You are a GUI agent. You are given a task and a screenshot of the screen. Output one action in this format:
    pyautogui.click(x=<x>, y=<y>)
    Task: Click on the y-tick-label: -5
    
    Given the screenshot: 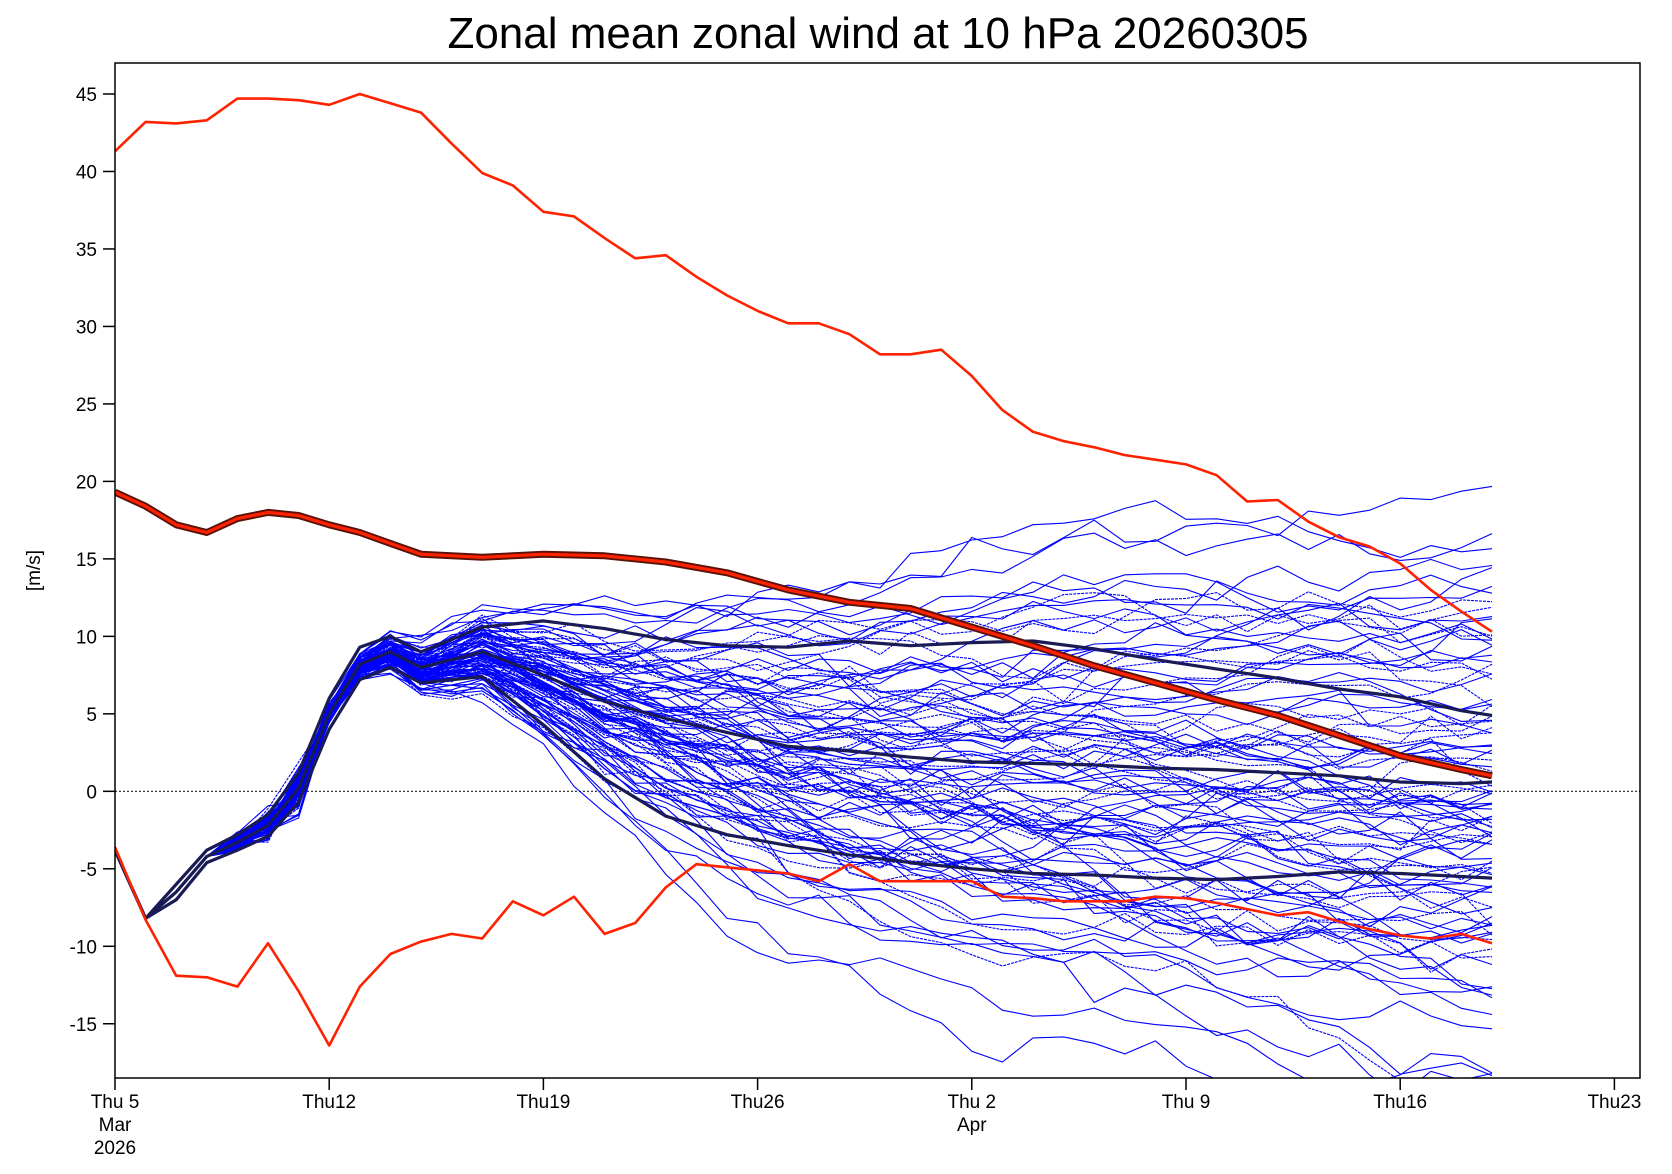 What is the action you would take?
    pyautogui.click(x=88, y=870)
    